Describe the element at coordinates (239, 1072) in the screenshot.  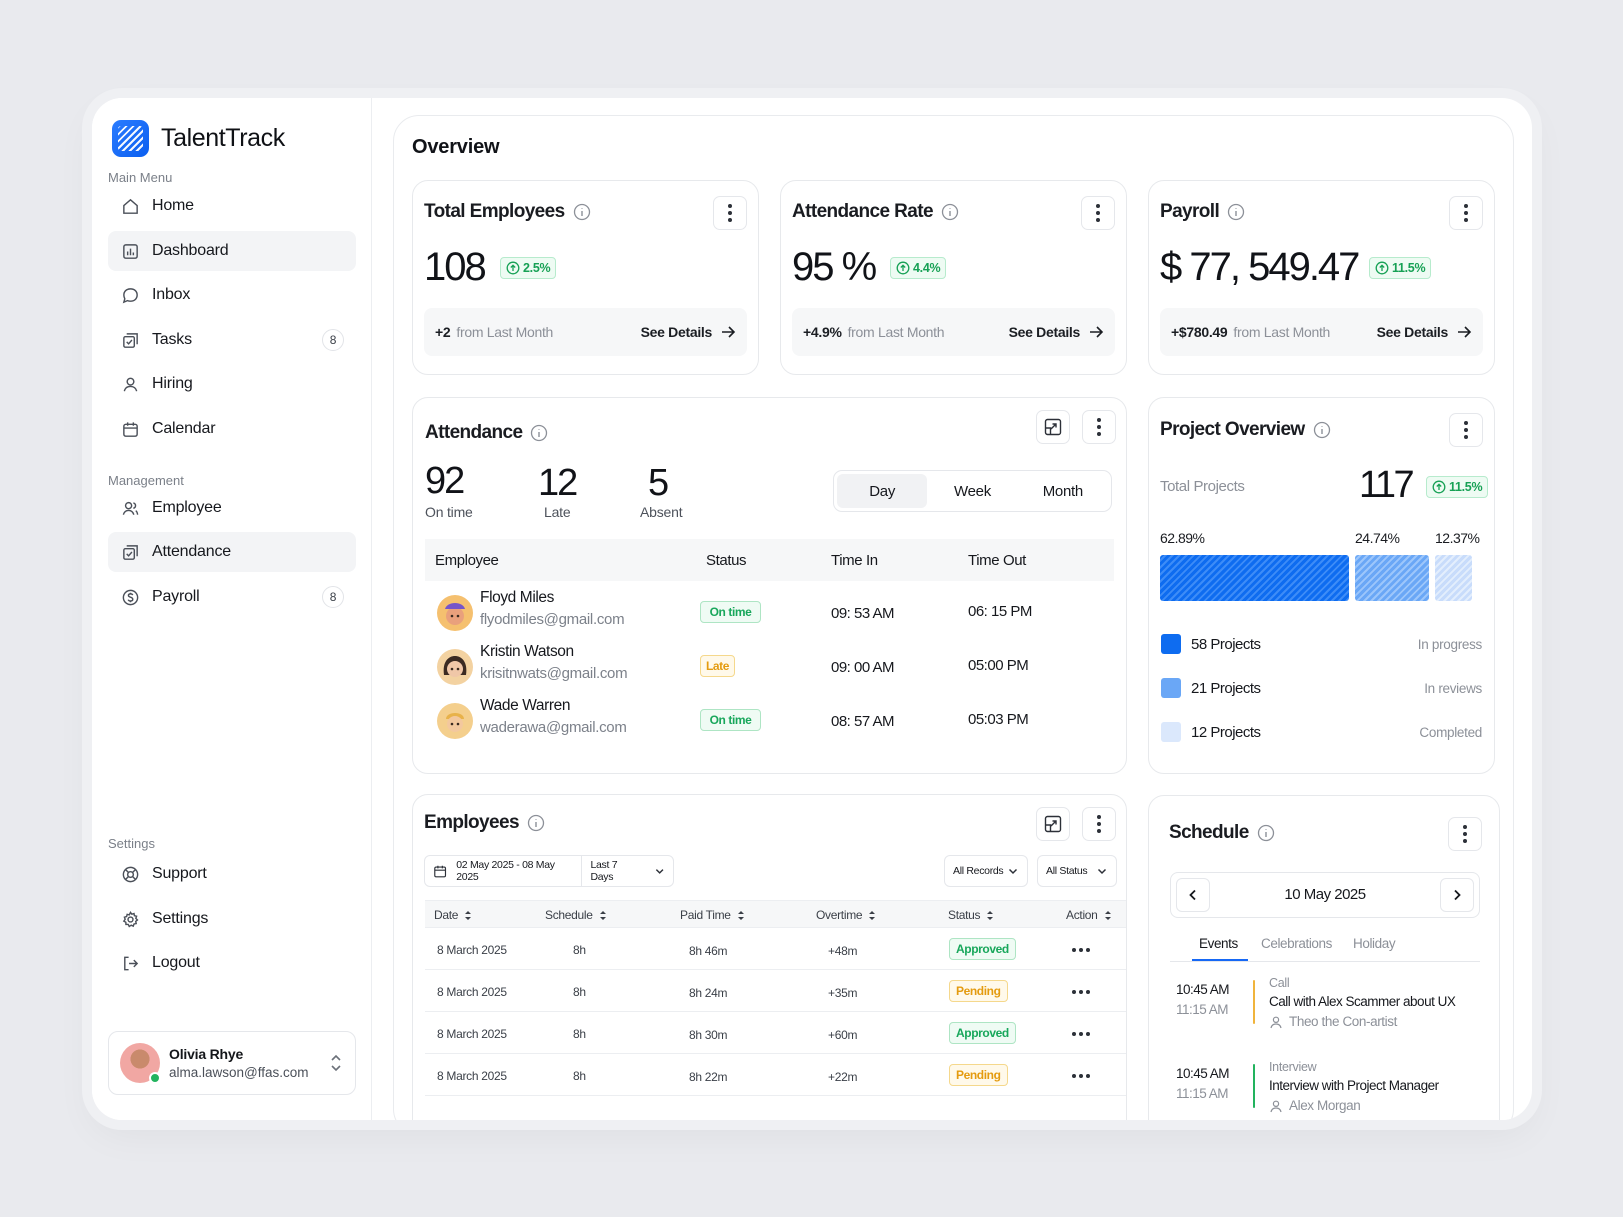
I see `user-email: alma.lawson@ffas.com` at that location.